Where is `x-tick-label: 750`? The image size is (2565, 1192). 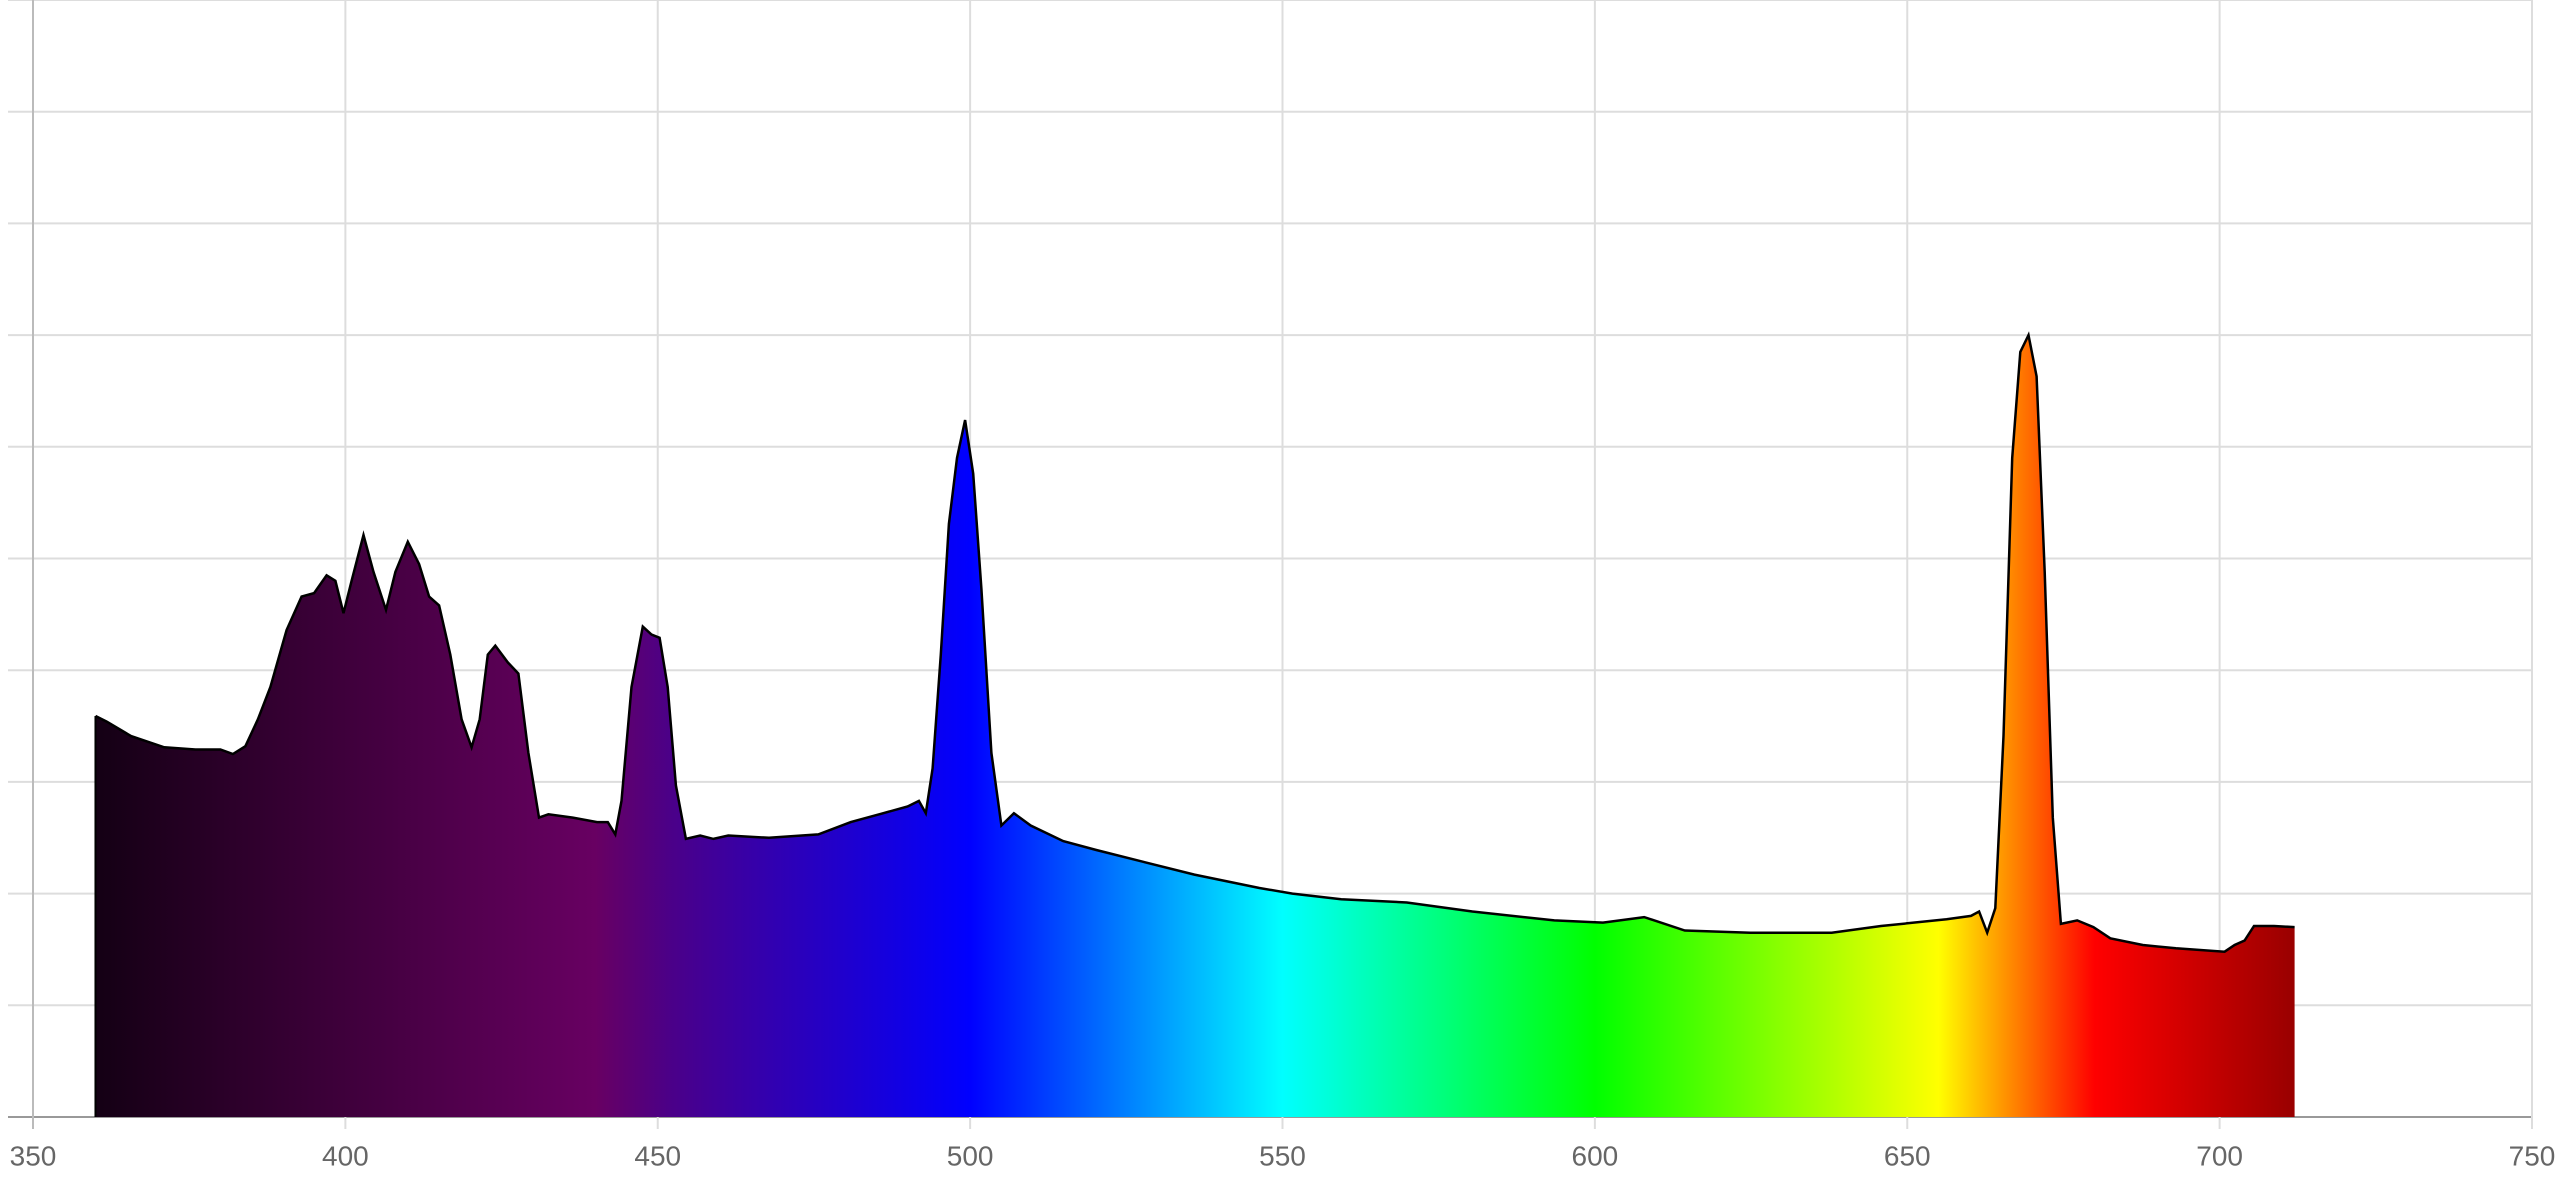
x-tick-label: 750 is located at coordinates (2532, 1155).